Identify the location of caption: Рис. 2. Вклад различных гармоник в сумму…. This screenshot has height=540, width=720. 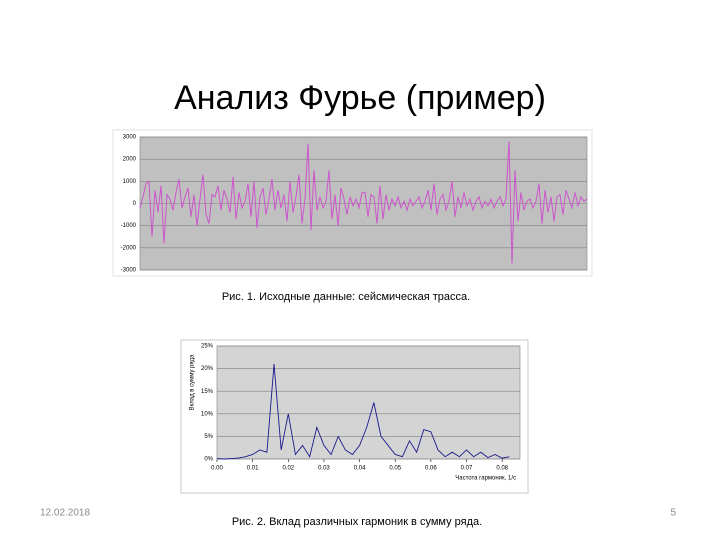
(357, 522).